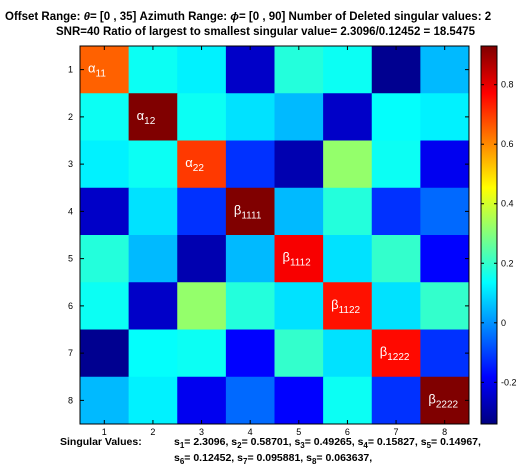 The width and height of the screenshot is (531, 468). I want to click on annotation-subscript: 2222, so click(447, 404).